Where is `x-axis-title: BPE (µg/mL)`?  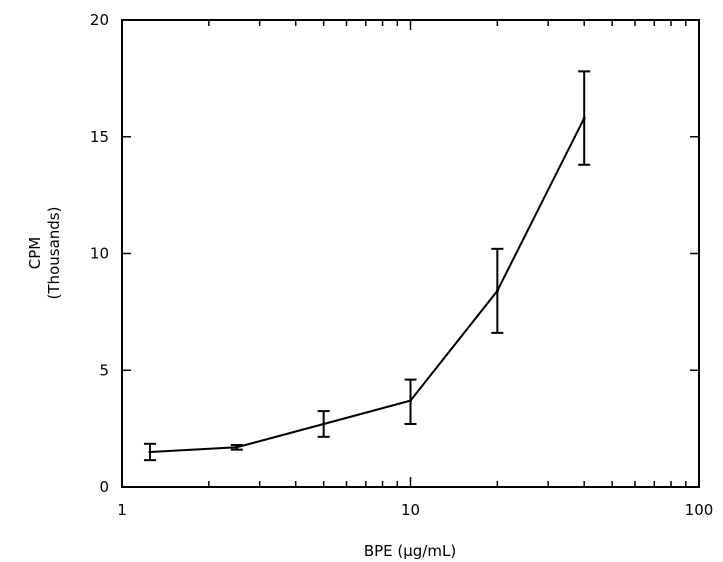
x-axis-title: BPE (µg/mL) is located at coordinates (410, 551).